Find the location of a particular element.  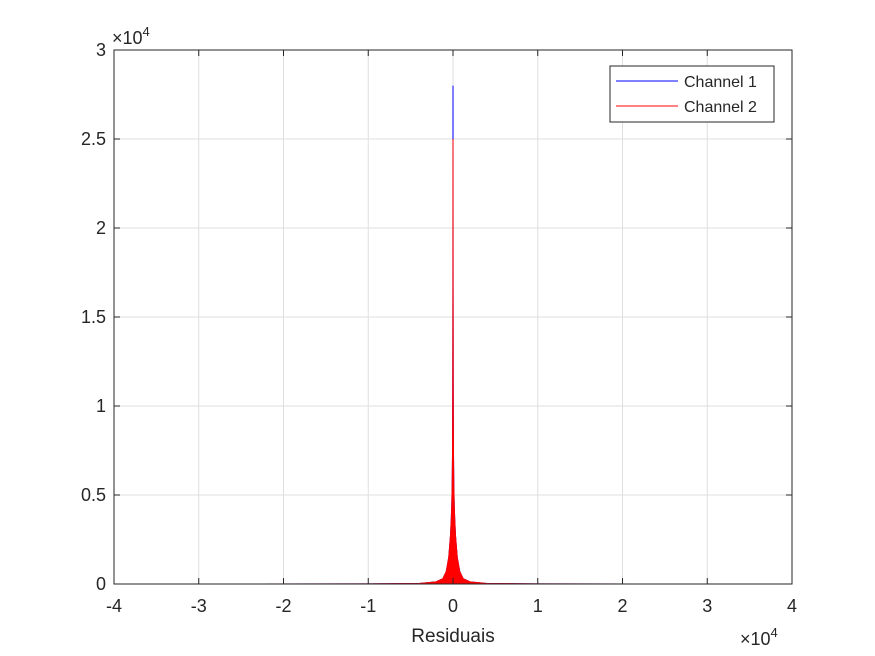

x-tick-label: 0 is located at coordinates (453, 606).